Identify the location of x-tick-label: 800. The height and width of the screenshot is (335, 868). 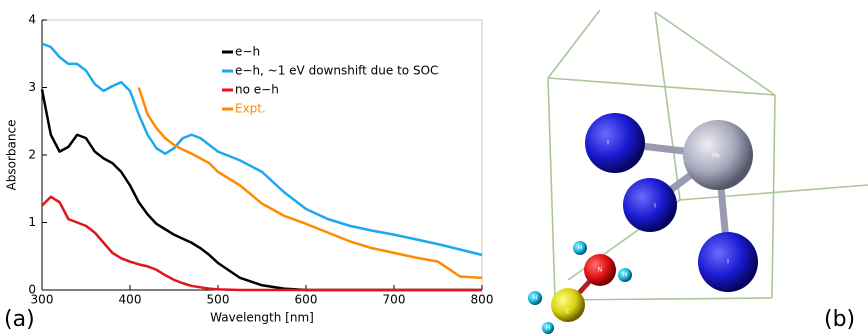
(482, 300).